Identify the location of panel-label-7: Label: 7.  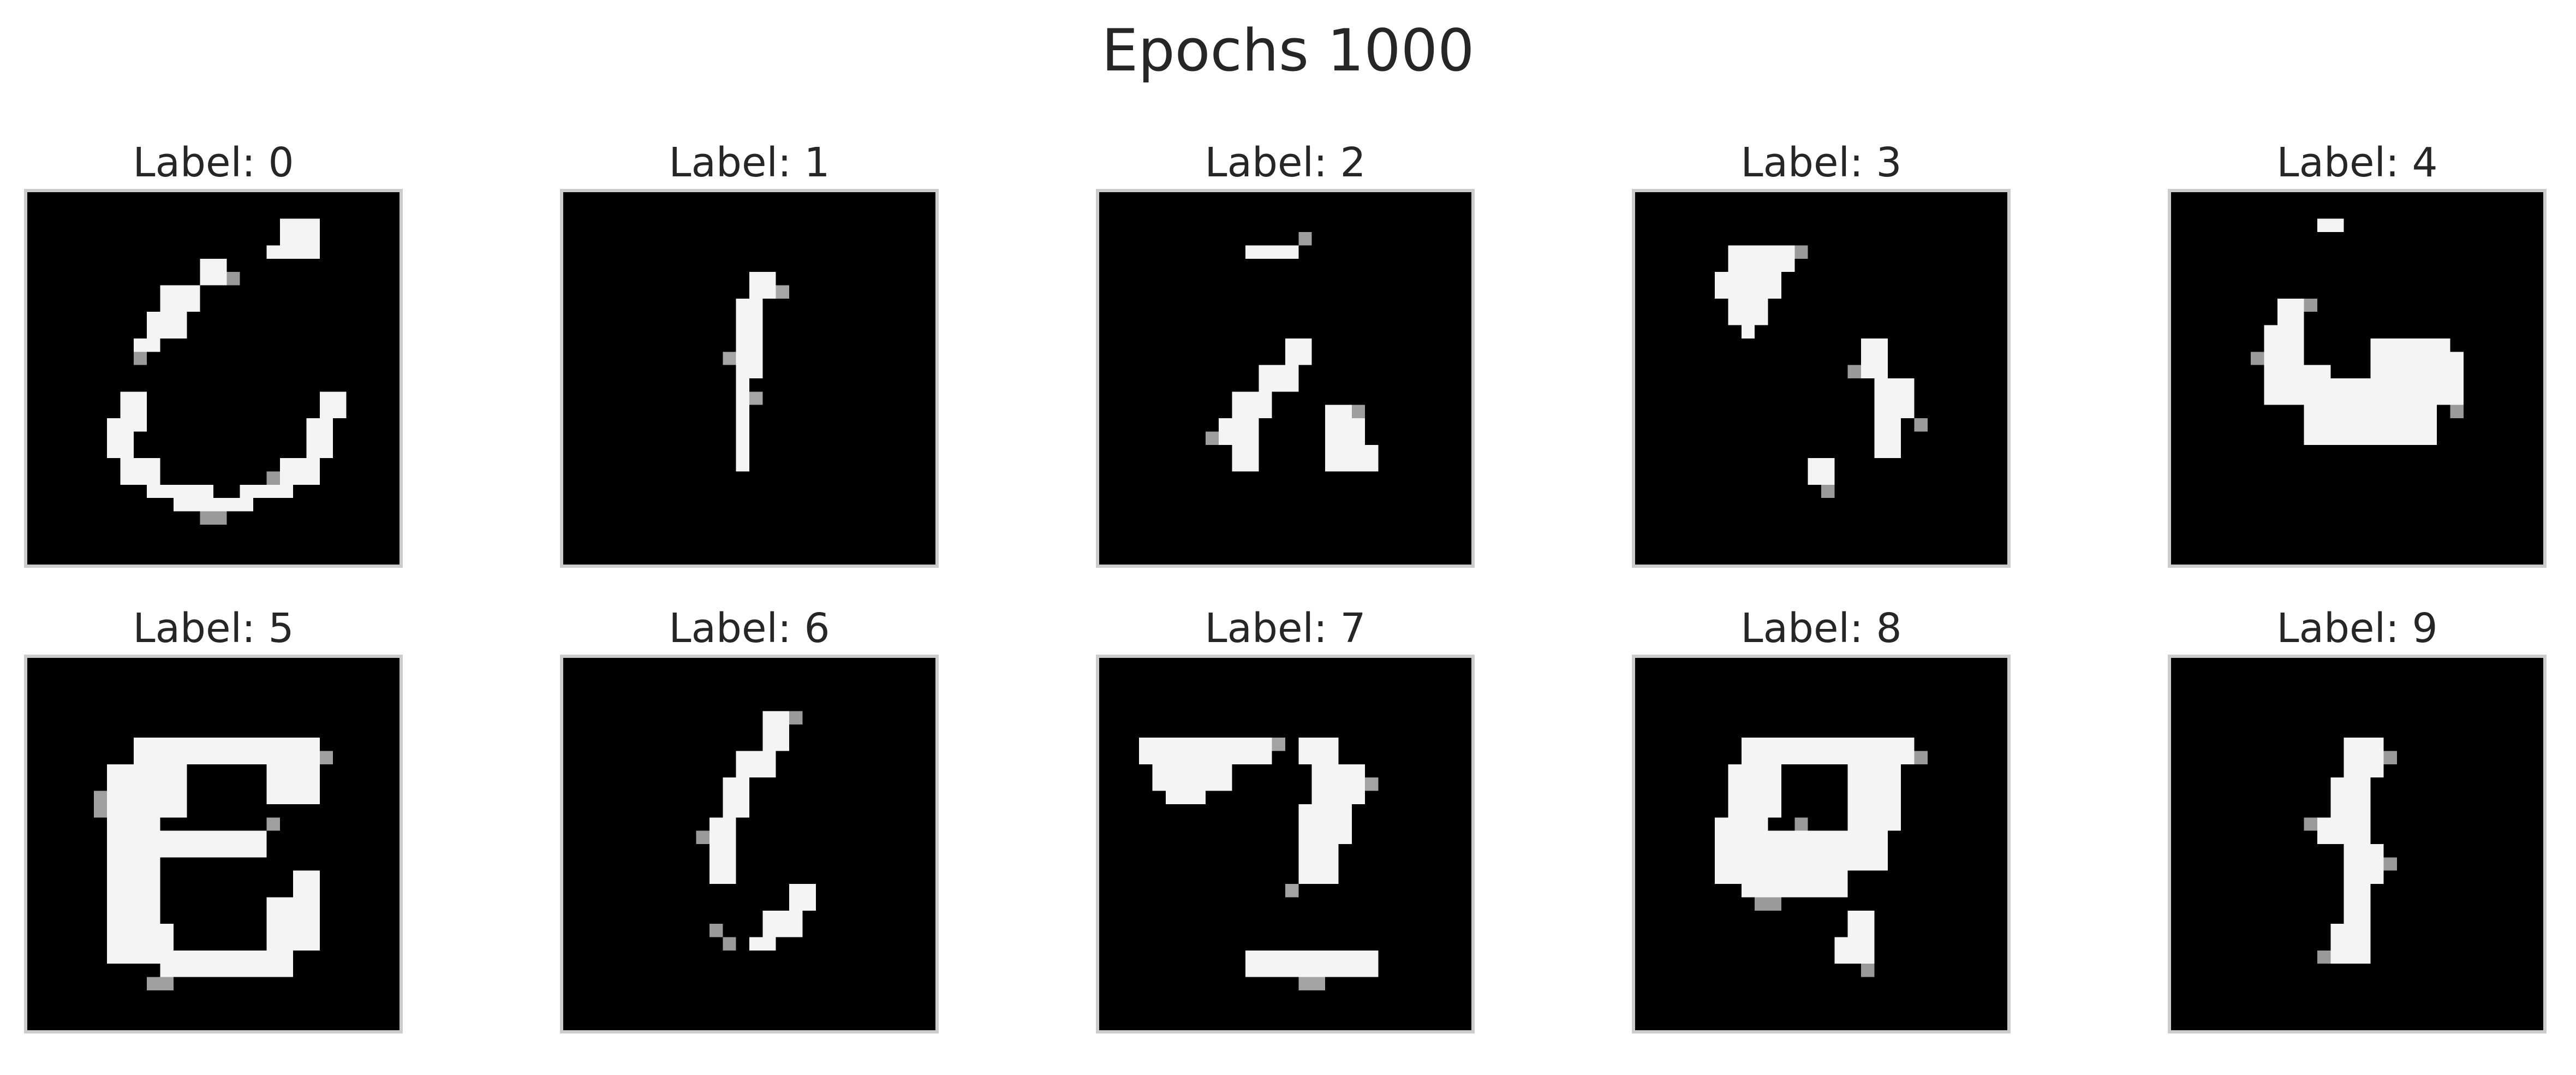
(1285, 818).